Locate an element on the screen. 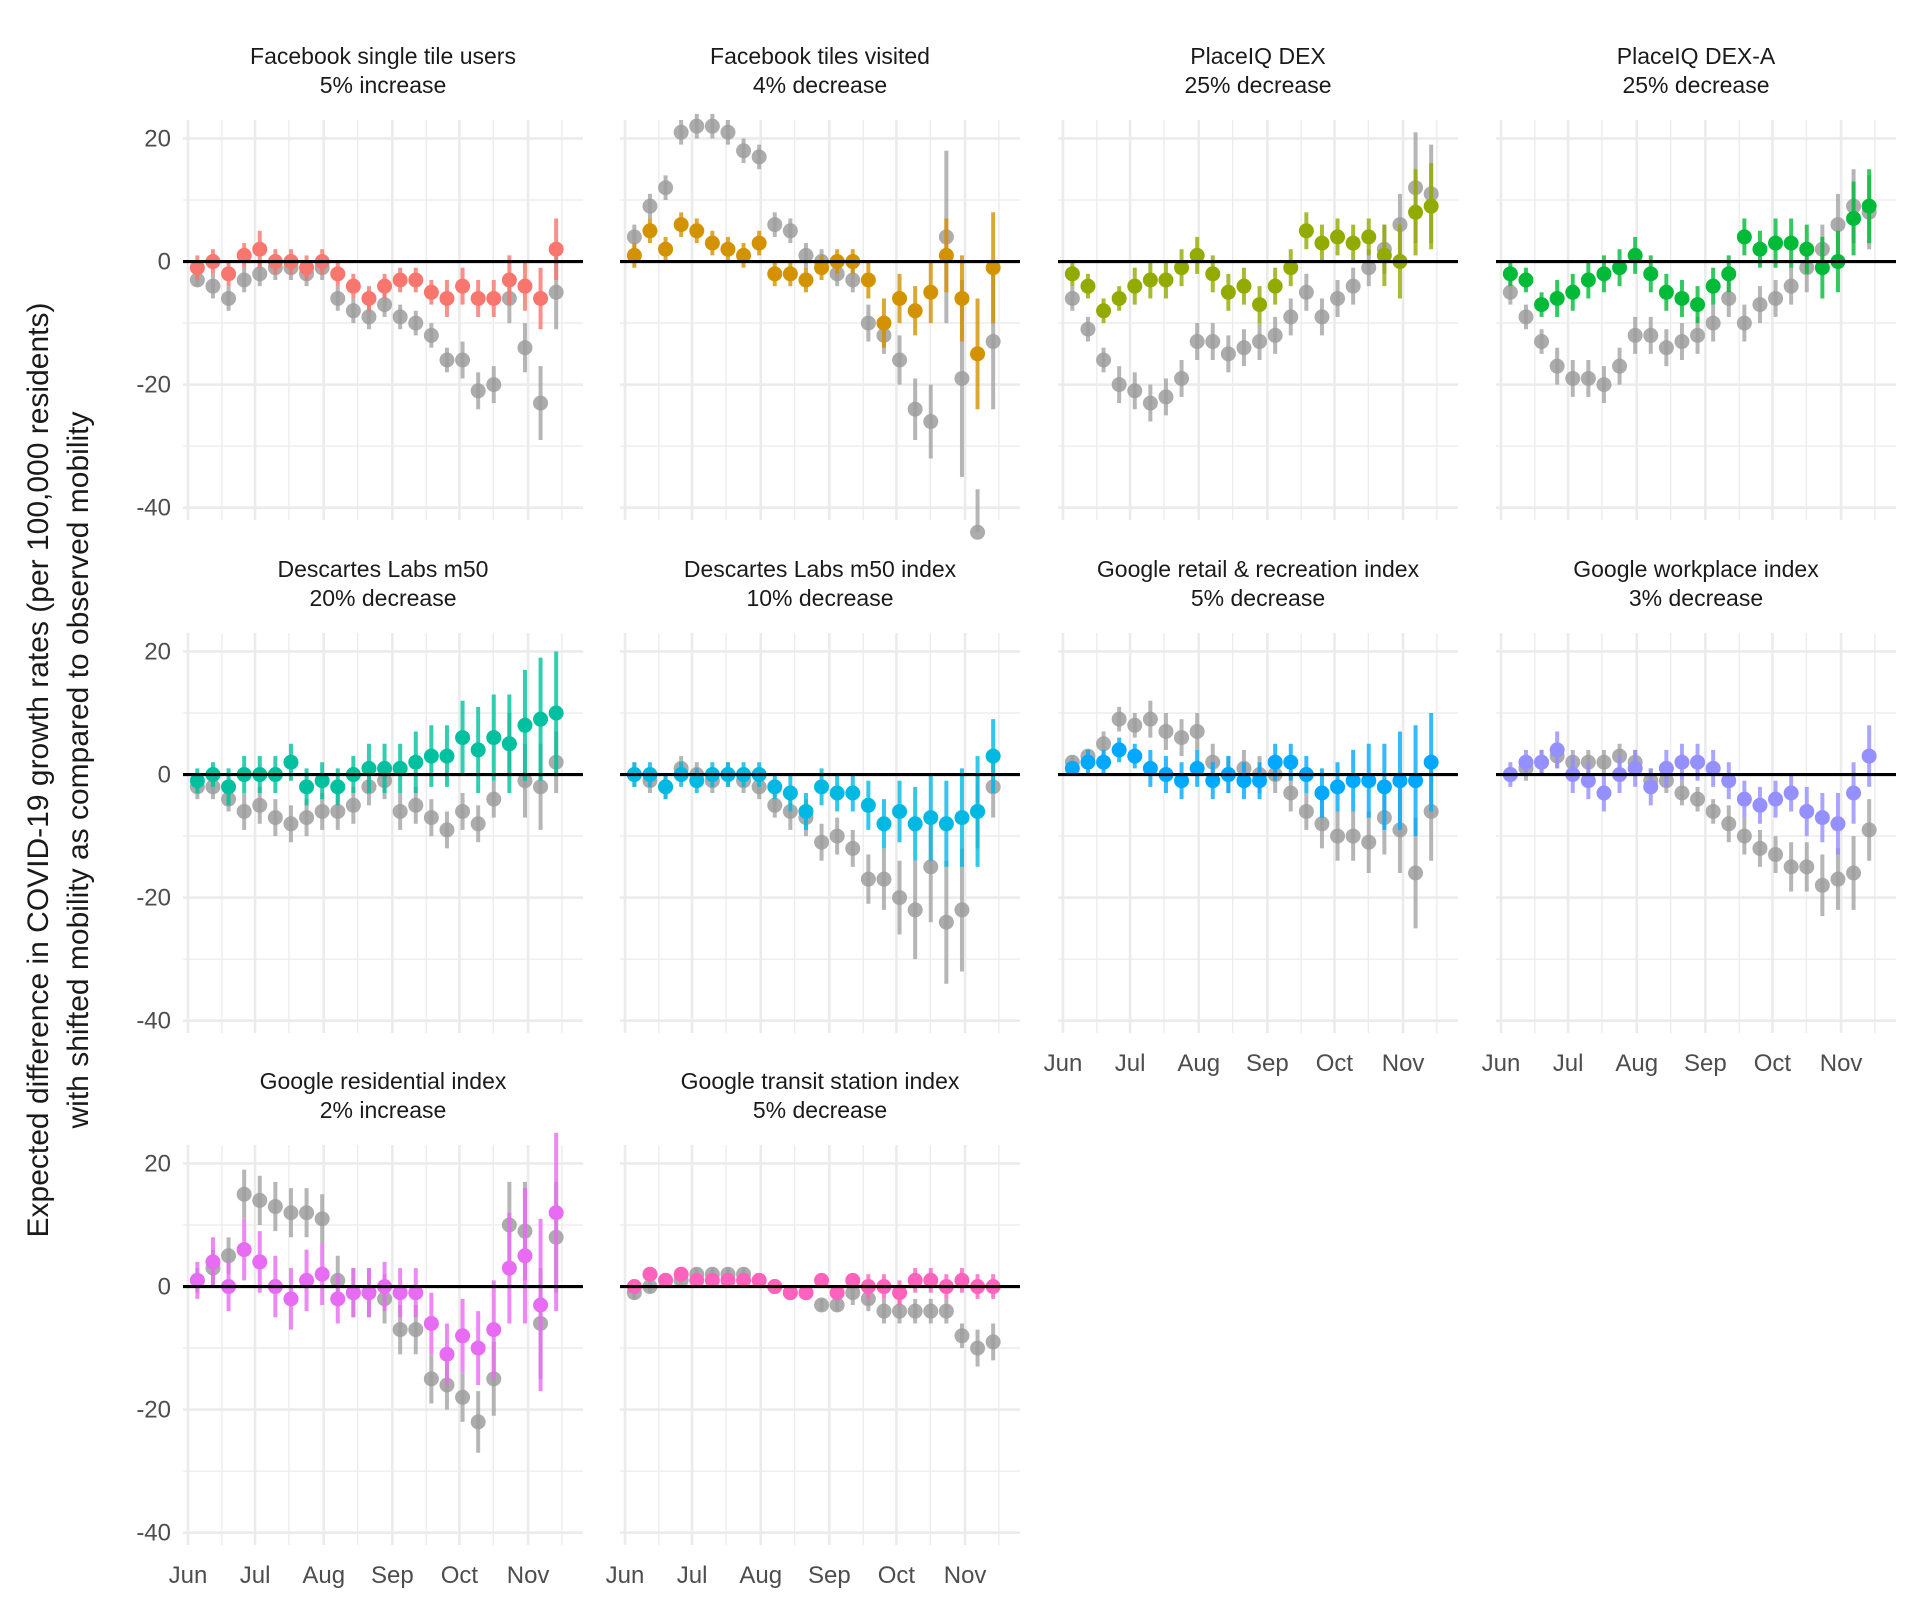  y-tick-label: 0 is located at coordinates (164, 775).